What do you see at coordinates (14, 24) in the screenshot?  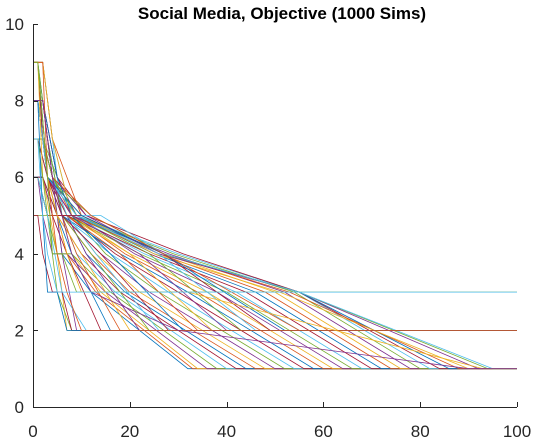 I see `y-tick-label: 10` at bounding box center [14, 24].